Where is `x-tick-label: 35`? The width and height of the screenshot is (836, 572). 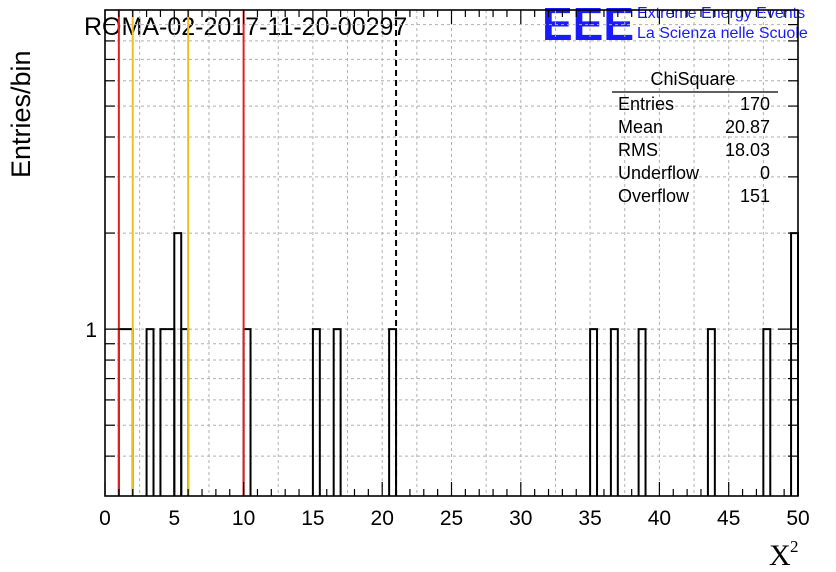
x-tick-label: 35 is located at coordinates (589, 518).